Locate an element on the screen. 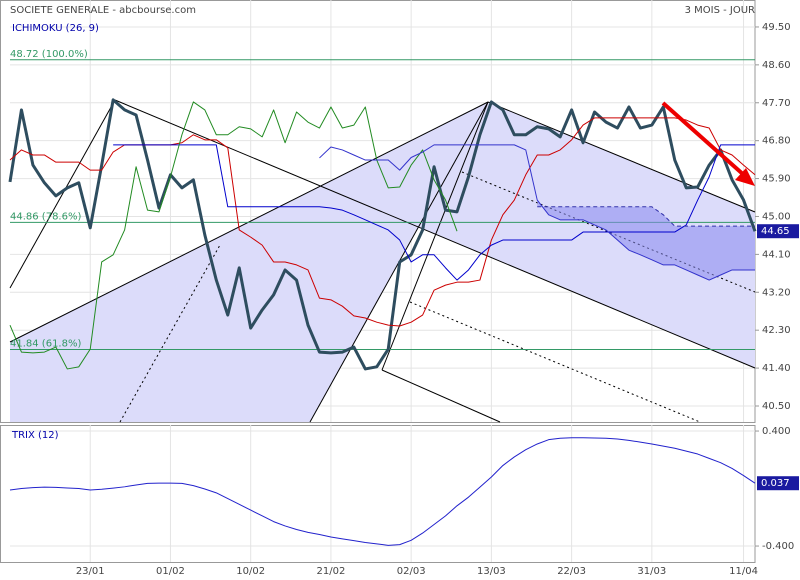 The image size is (800, 580). x-tick-label: 22/03 is located at coordinates (571, 571).